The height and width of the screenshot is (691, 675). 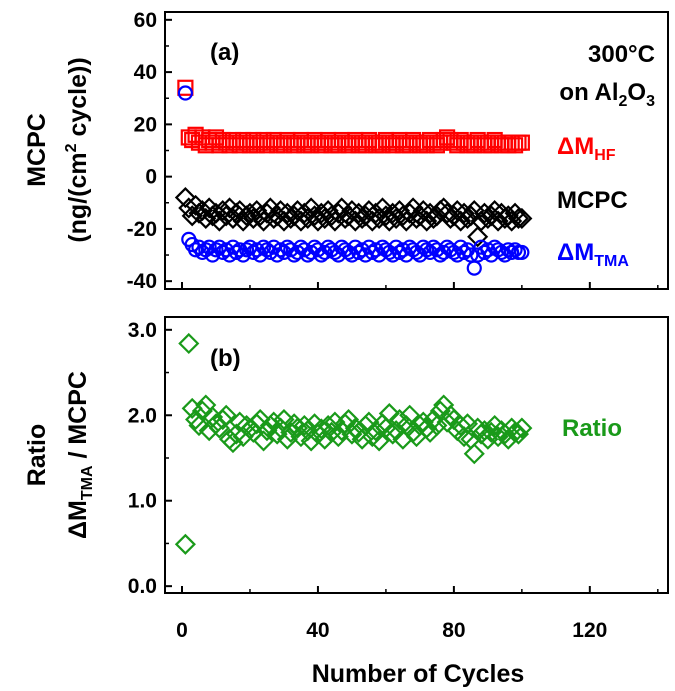 I want to click on temperature-annotation: 300°C, so click(x=621, y=54).